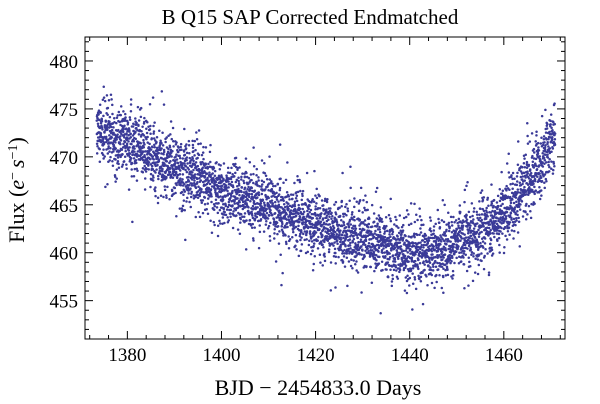 The image size is (600, 404). What do you see at coordinates (16, 140) in the screenshot?
I see `y-axis-label-suffix: )` at bounding box center [16, 140].